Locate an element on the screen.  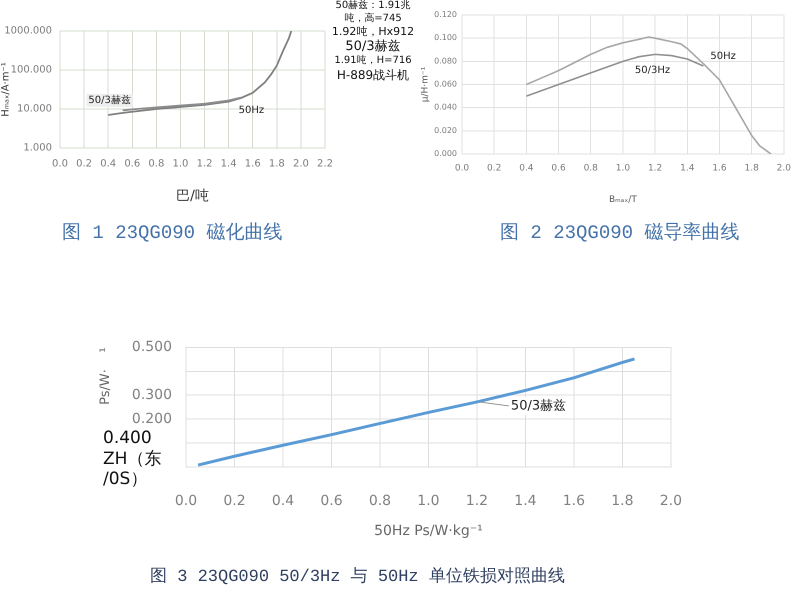
y-tick-label: 0.500 is located at coordinates (152, 347).